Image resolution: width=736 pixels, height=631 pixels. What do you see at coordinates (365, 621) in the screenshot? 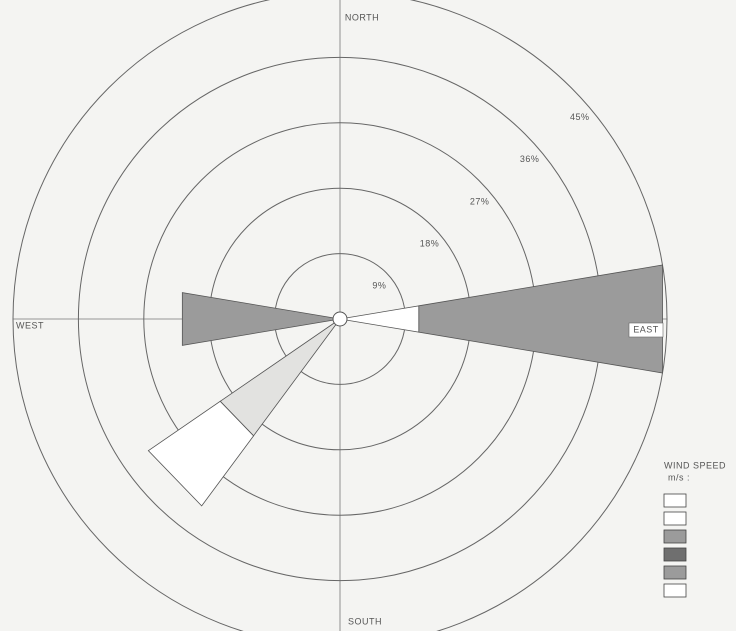
I see `direction-label: SOUTH` at bounding box center [365, 621].